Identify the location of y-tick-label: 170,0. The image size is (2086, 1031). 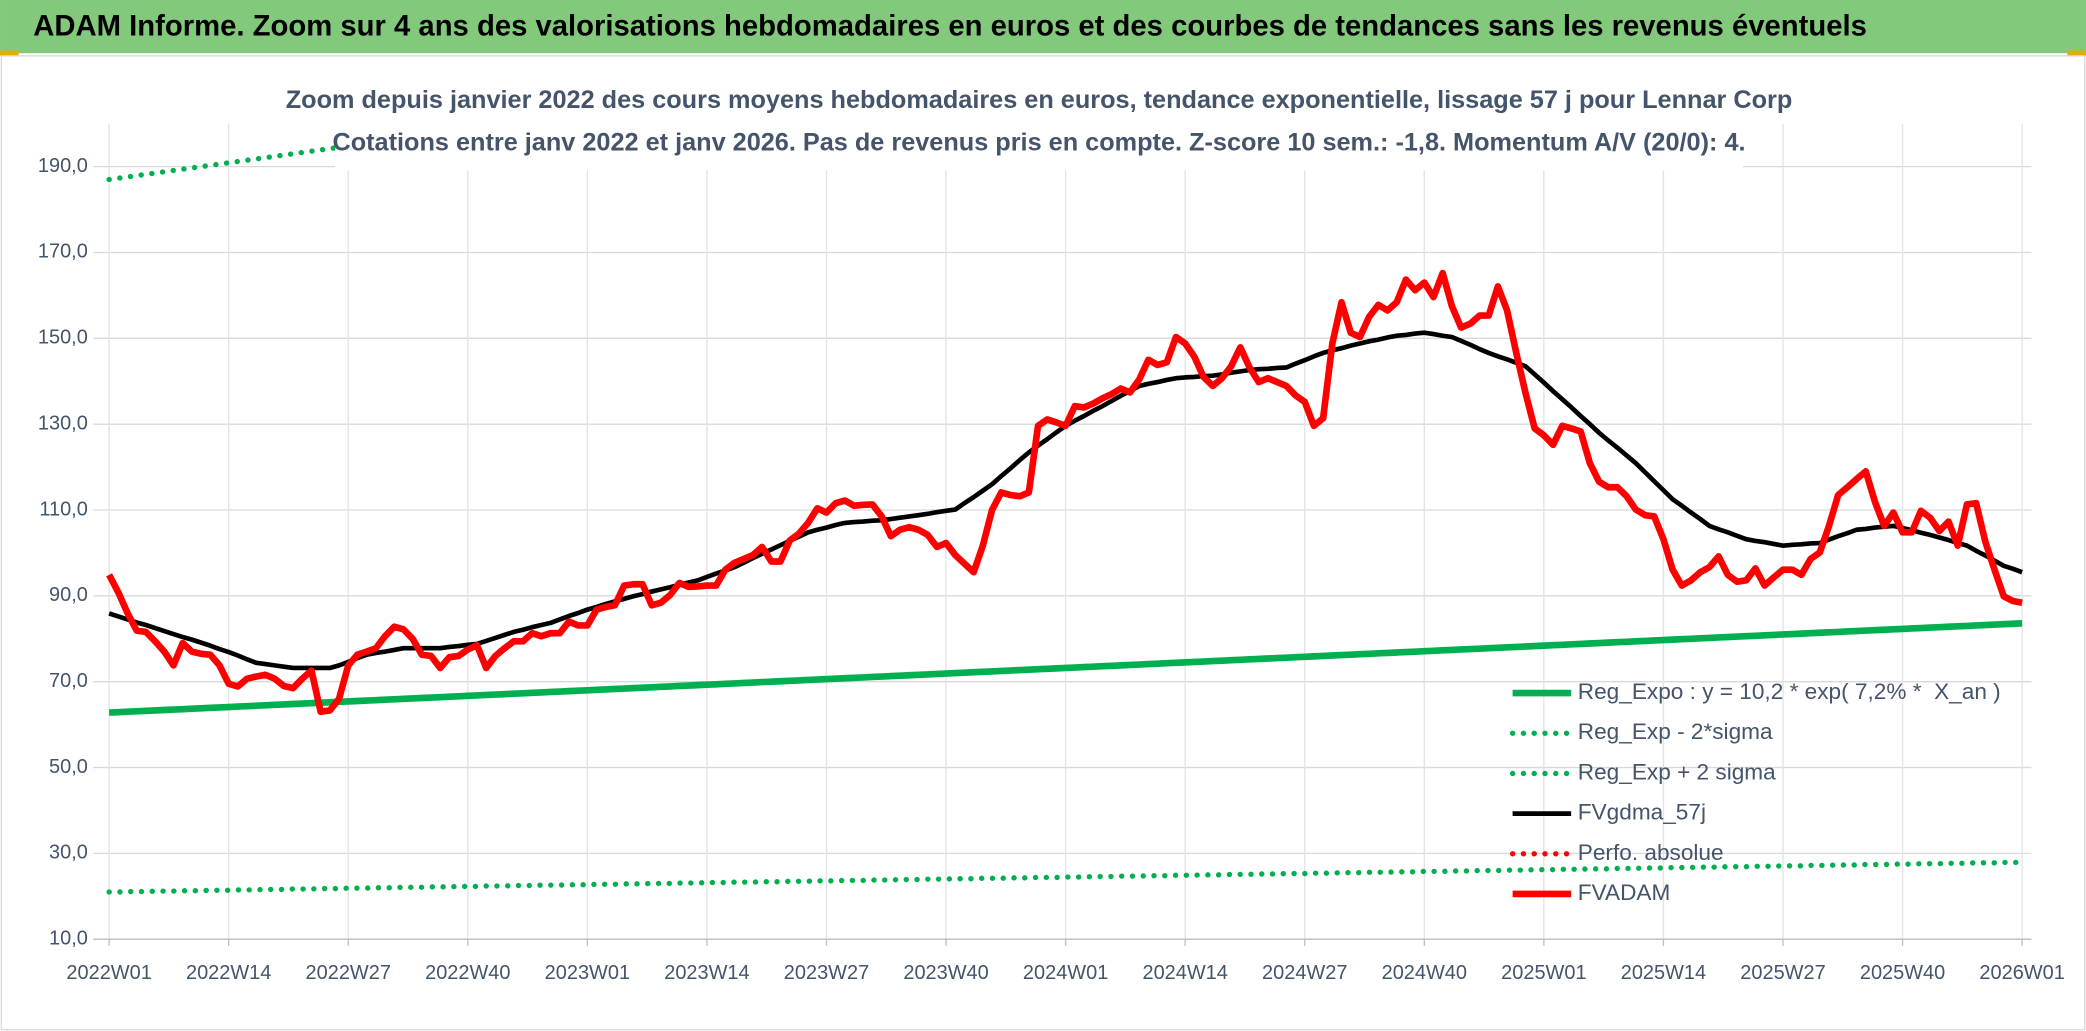
(63, 252).